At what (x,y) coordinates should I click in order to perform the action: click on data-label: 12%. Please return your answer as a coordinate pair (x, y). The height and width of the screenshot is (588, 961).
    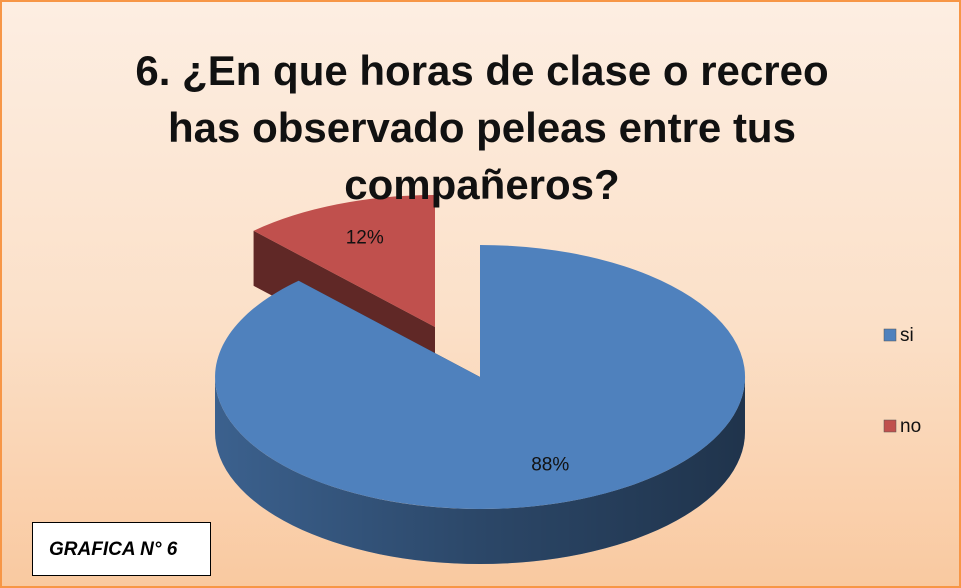
    Looking at the image, I should click on (365, 238).